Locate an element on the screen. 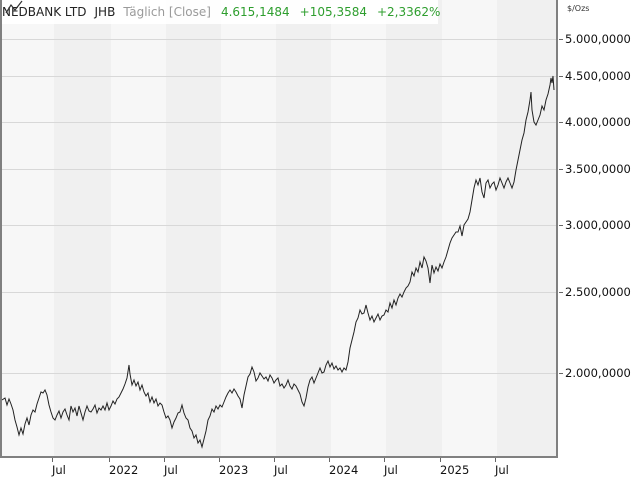 The width and height of the screenshot is (640, 480). price-change: +105,3584 is located at coordinates (333, 12).